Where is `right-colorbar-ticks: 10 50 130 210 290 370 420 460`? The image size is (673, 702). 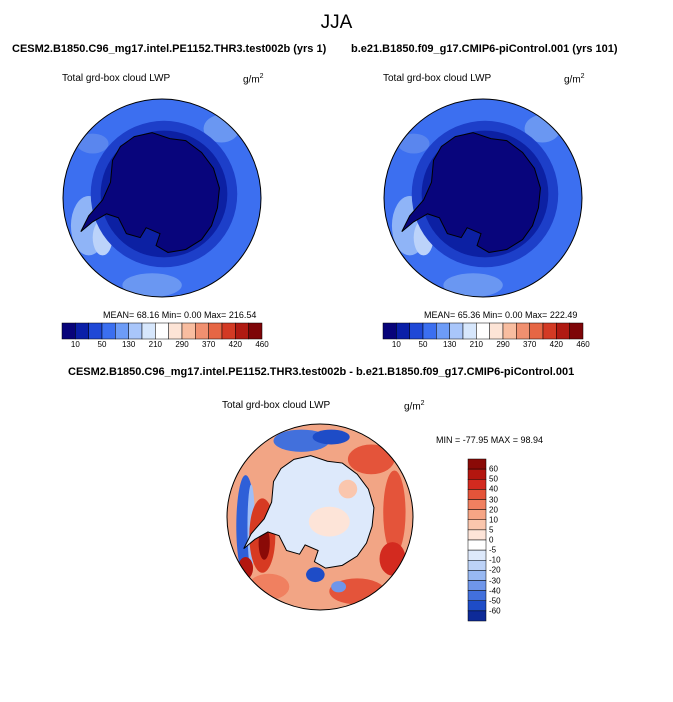 right-colorbar-ticks: 10 50 130 210 290 370 420 460 is located at coordinates (486, 346).